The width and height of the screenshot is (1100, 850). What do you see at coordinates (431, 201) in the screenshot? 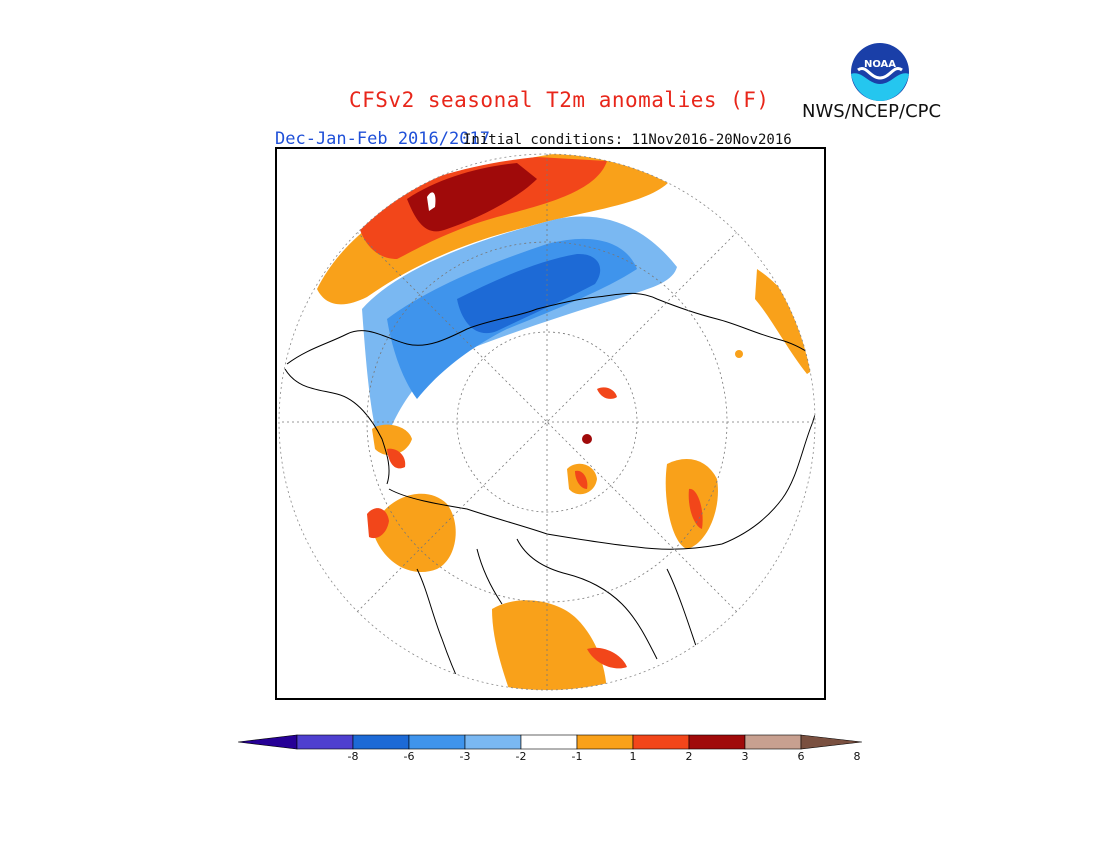
I see `white-gap-region` at bounding box center [431, 201].